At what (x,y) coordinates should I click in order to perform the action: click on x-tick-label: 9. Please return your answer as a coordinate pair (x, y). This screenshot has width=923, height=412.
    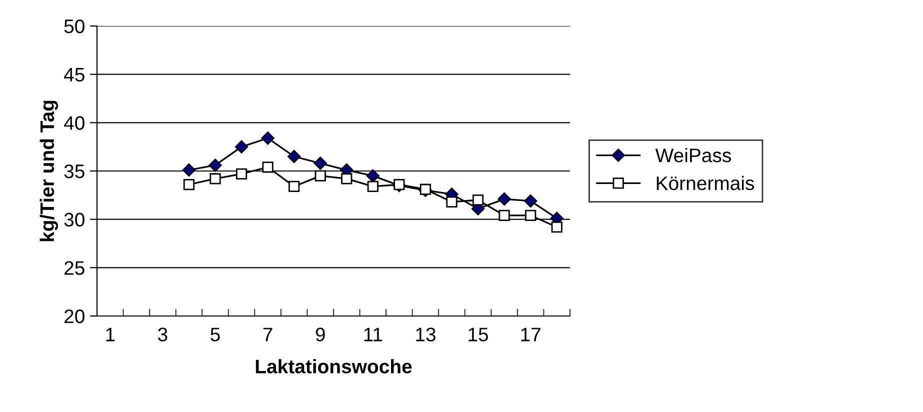
    Looking at the image, I should click on (320, 335).